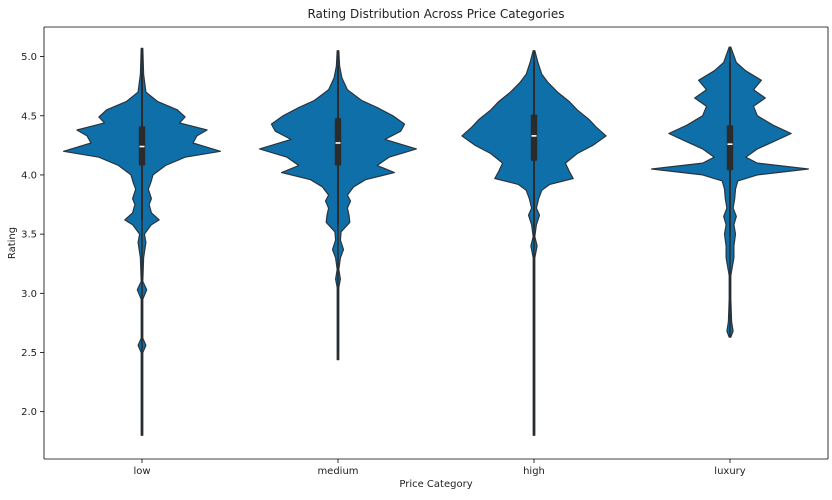  What do you see at coordinates (29, 235) in the screenshot?
I see `y-tick-label: 3.5` at bounding box center [29, 235].